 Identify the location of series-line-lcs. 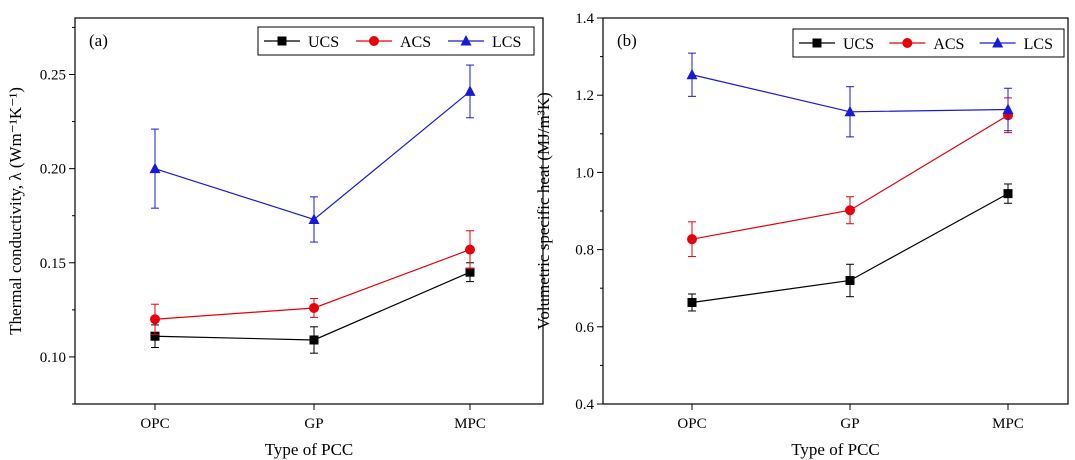
(312, 155).